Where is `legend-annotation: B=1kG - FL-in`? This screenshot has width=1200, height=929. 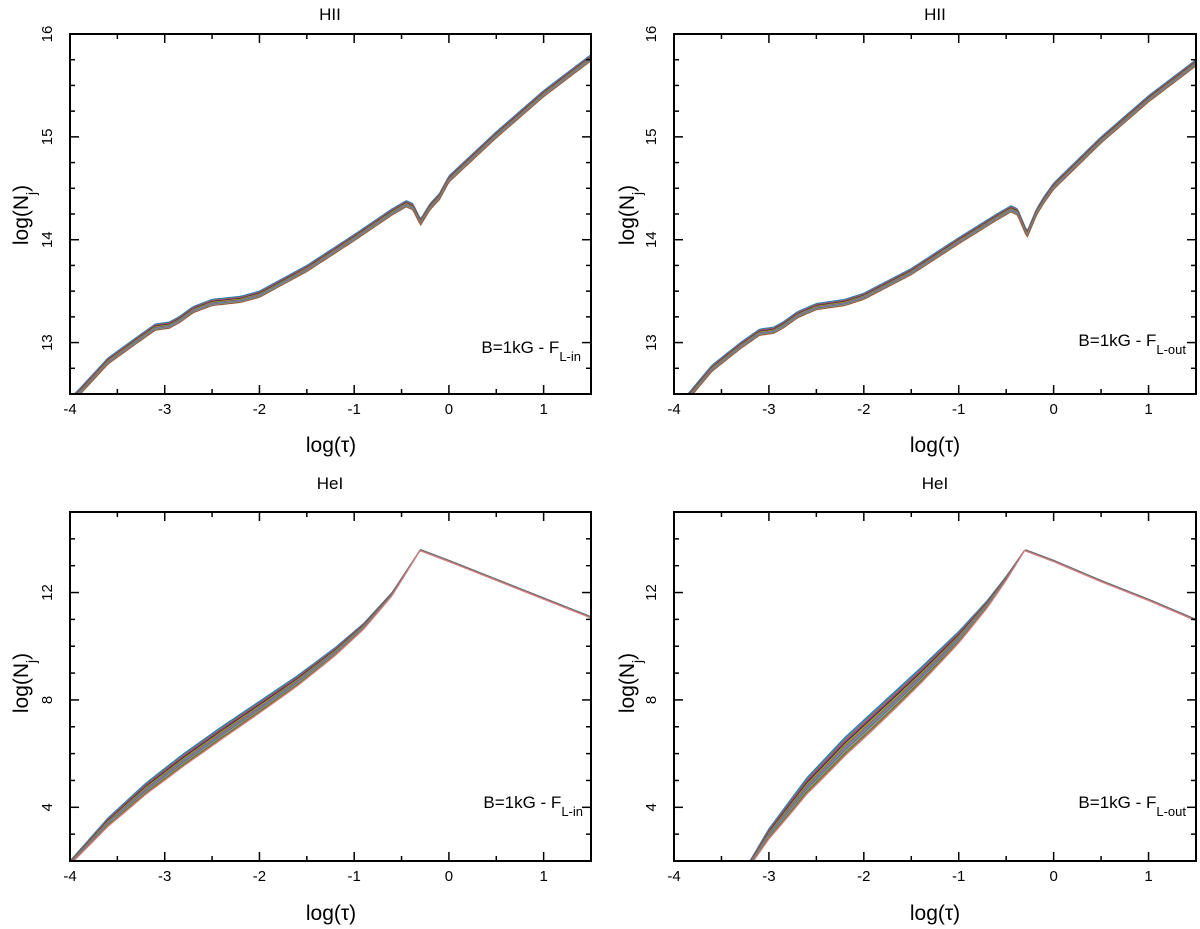
legend-annotation: B=1kG - FL-in is located at coordinates (533, 806).